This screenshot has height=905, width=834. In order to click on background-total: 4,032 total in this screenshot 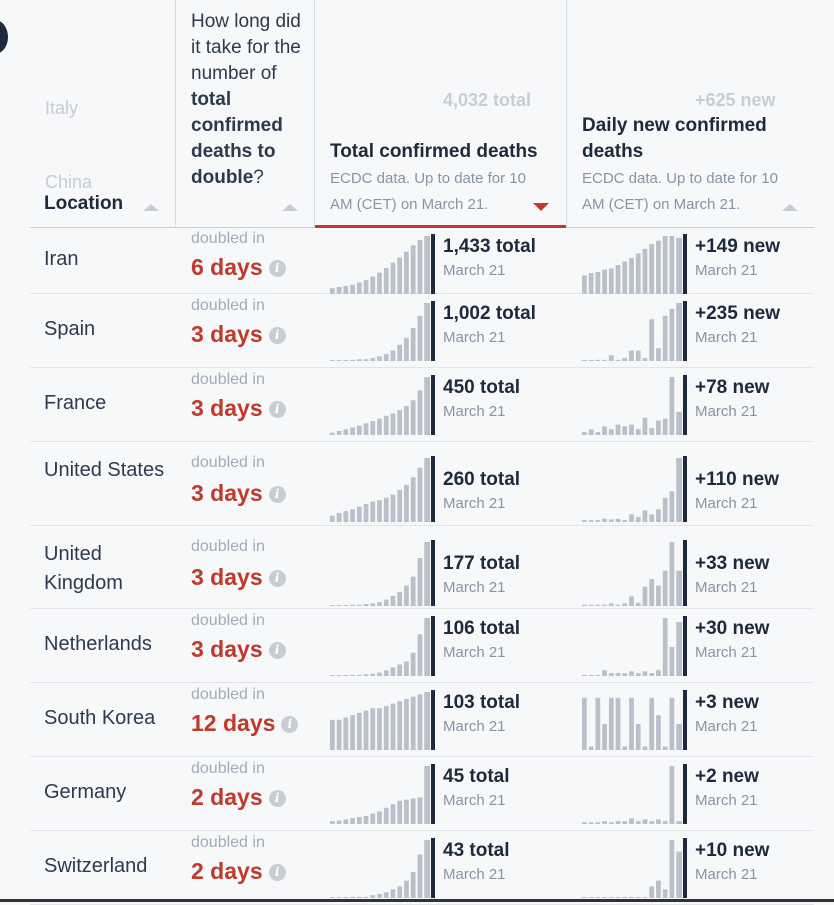, I will do `click(487, 100)`.